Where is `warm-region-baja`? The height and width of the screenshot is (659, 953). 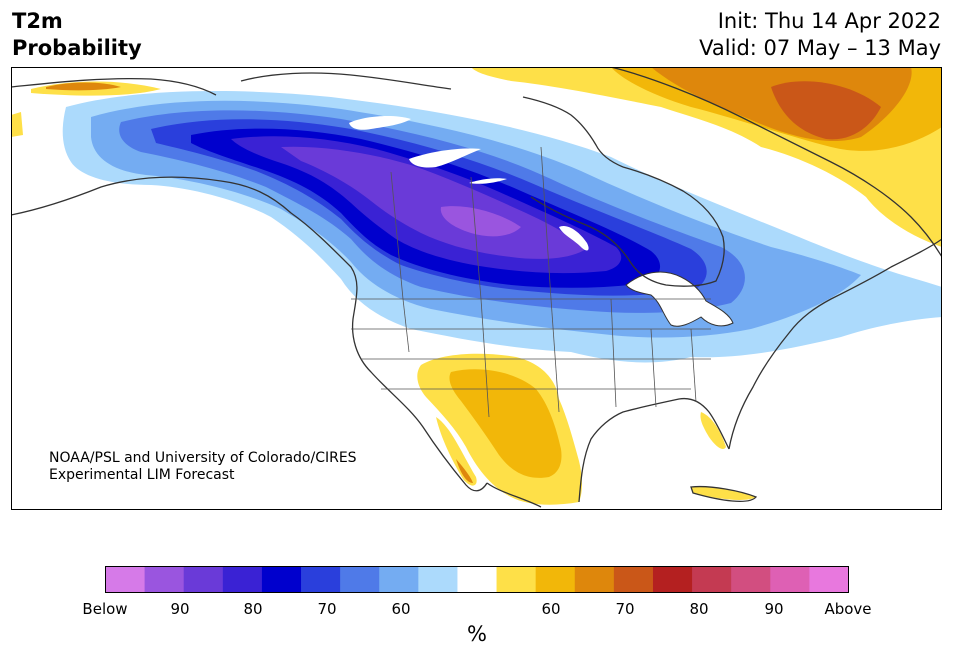
warm-region-baja is located at coordinates (456, 451).